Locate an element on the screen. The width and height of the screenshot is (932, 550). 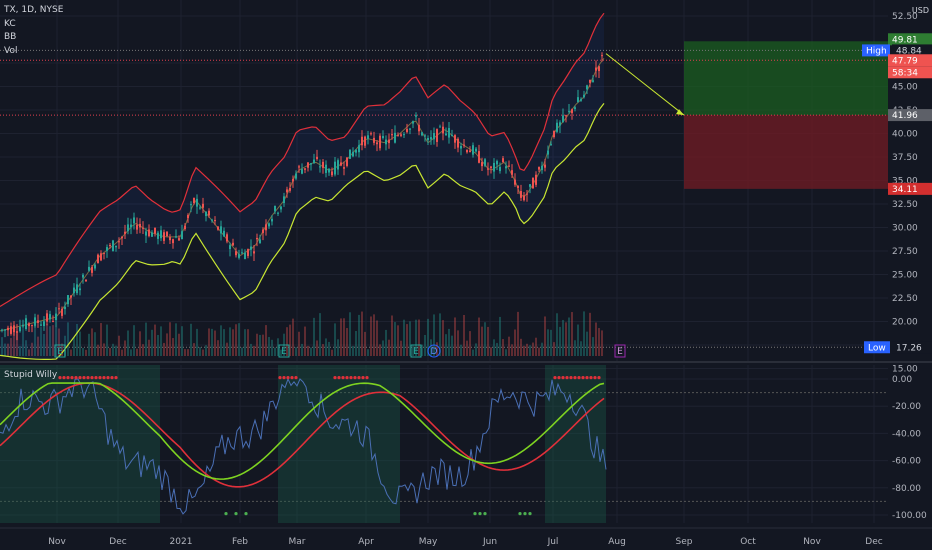
indicator-bb: BB is located at coordinates (10, 37).